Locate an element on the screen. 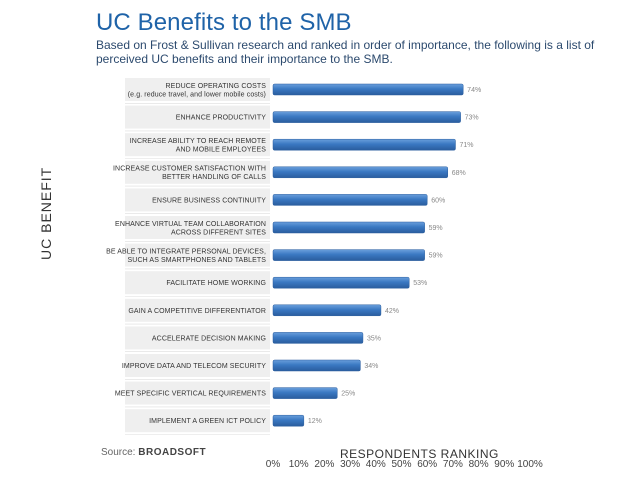  category-label: BE ABLE TO INTEGRATE PERSONAL DEVICES, is located at coordinates (186, 251).